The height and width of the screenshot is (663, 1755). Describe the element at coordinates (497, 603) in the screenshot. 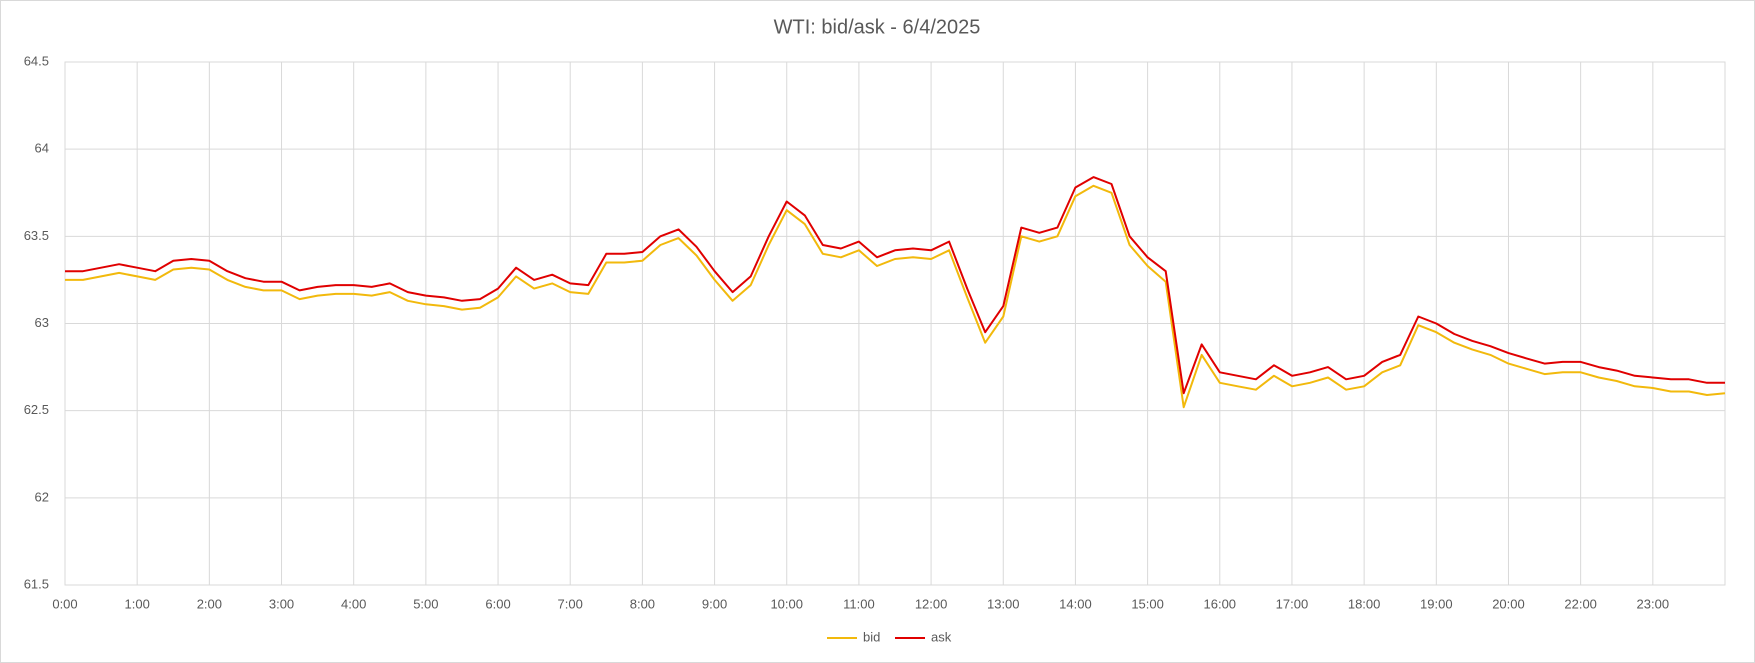

I see `x-tick-label: 6:00` at that location.